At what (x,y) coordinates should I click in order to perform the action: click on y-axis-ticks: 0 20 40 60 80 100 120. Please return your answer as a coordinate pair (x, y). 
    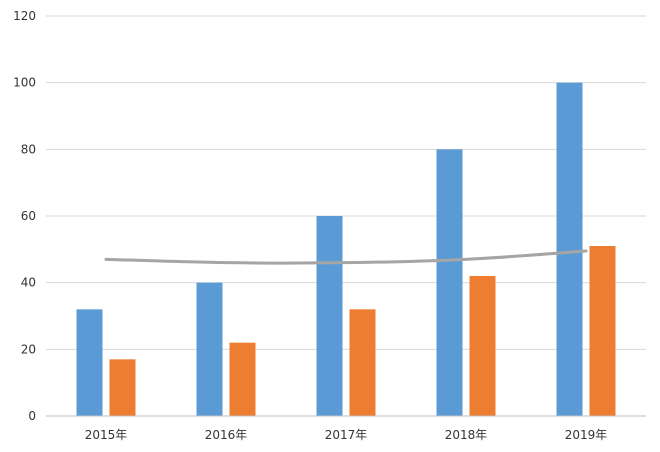
    Looking at the image, I should click on (24, 216).